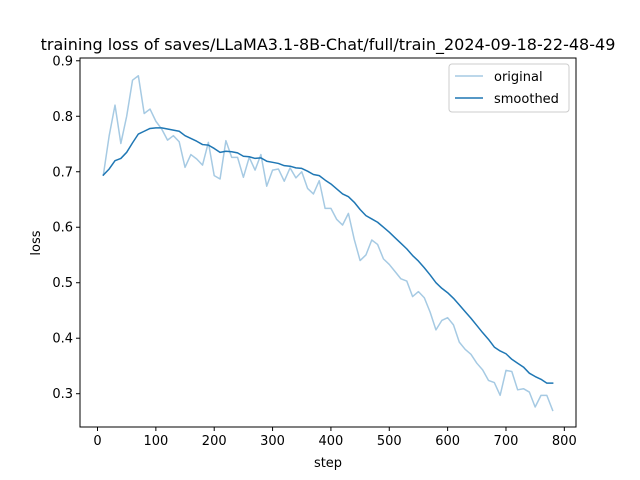 This screenshot has width=640, height=480. I want to click on legend-label-smoothed: smoothed, so click(526, 99).